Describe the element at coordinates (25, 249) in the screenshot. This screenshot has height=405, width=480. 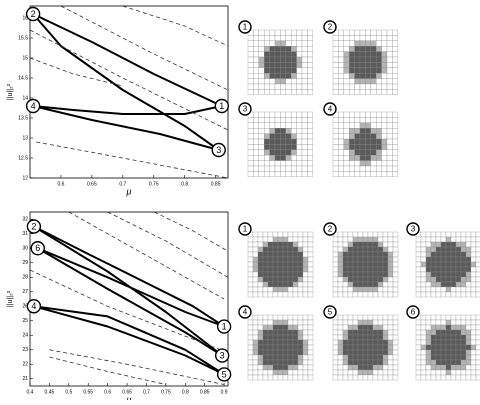
I see `y-tick-label: 30` at that location.